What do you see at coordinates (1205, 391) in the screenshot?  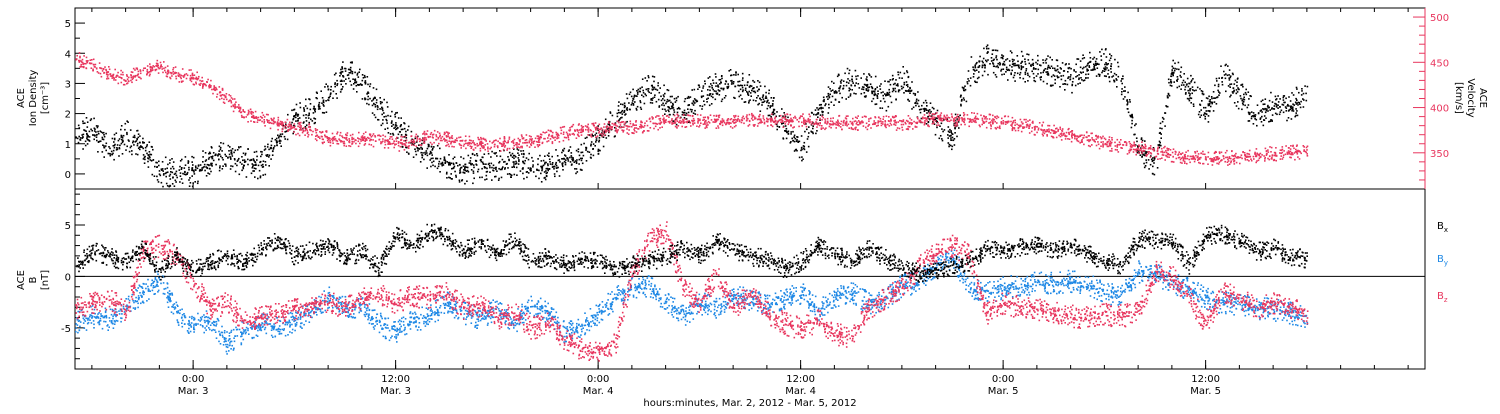 I see `x-tick-label-date: Mar. 5` at bounding box center [1205, 391].